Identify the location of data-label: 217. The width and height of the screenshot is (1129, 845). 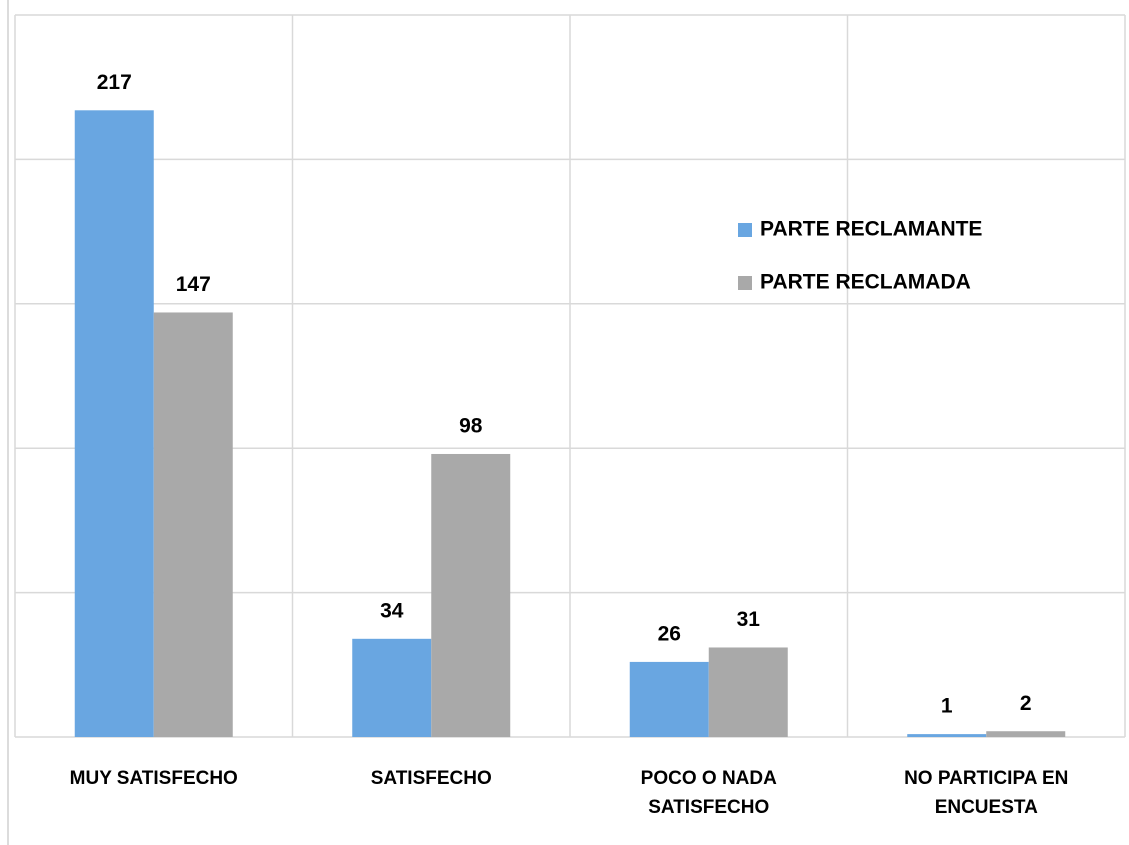
(114, 82).